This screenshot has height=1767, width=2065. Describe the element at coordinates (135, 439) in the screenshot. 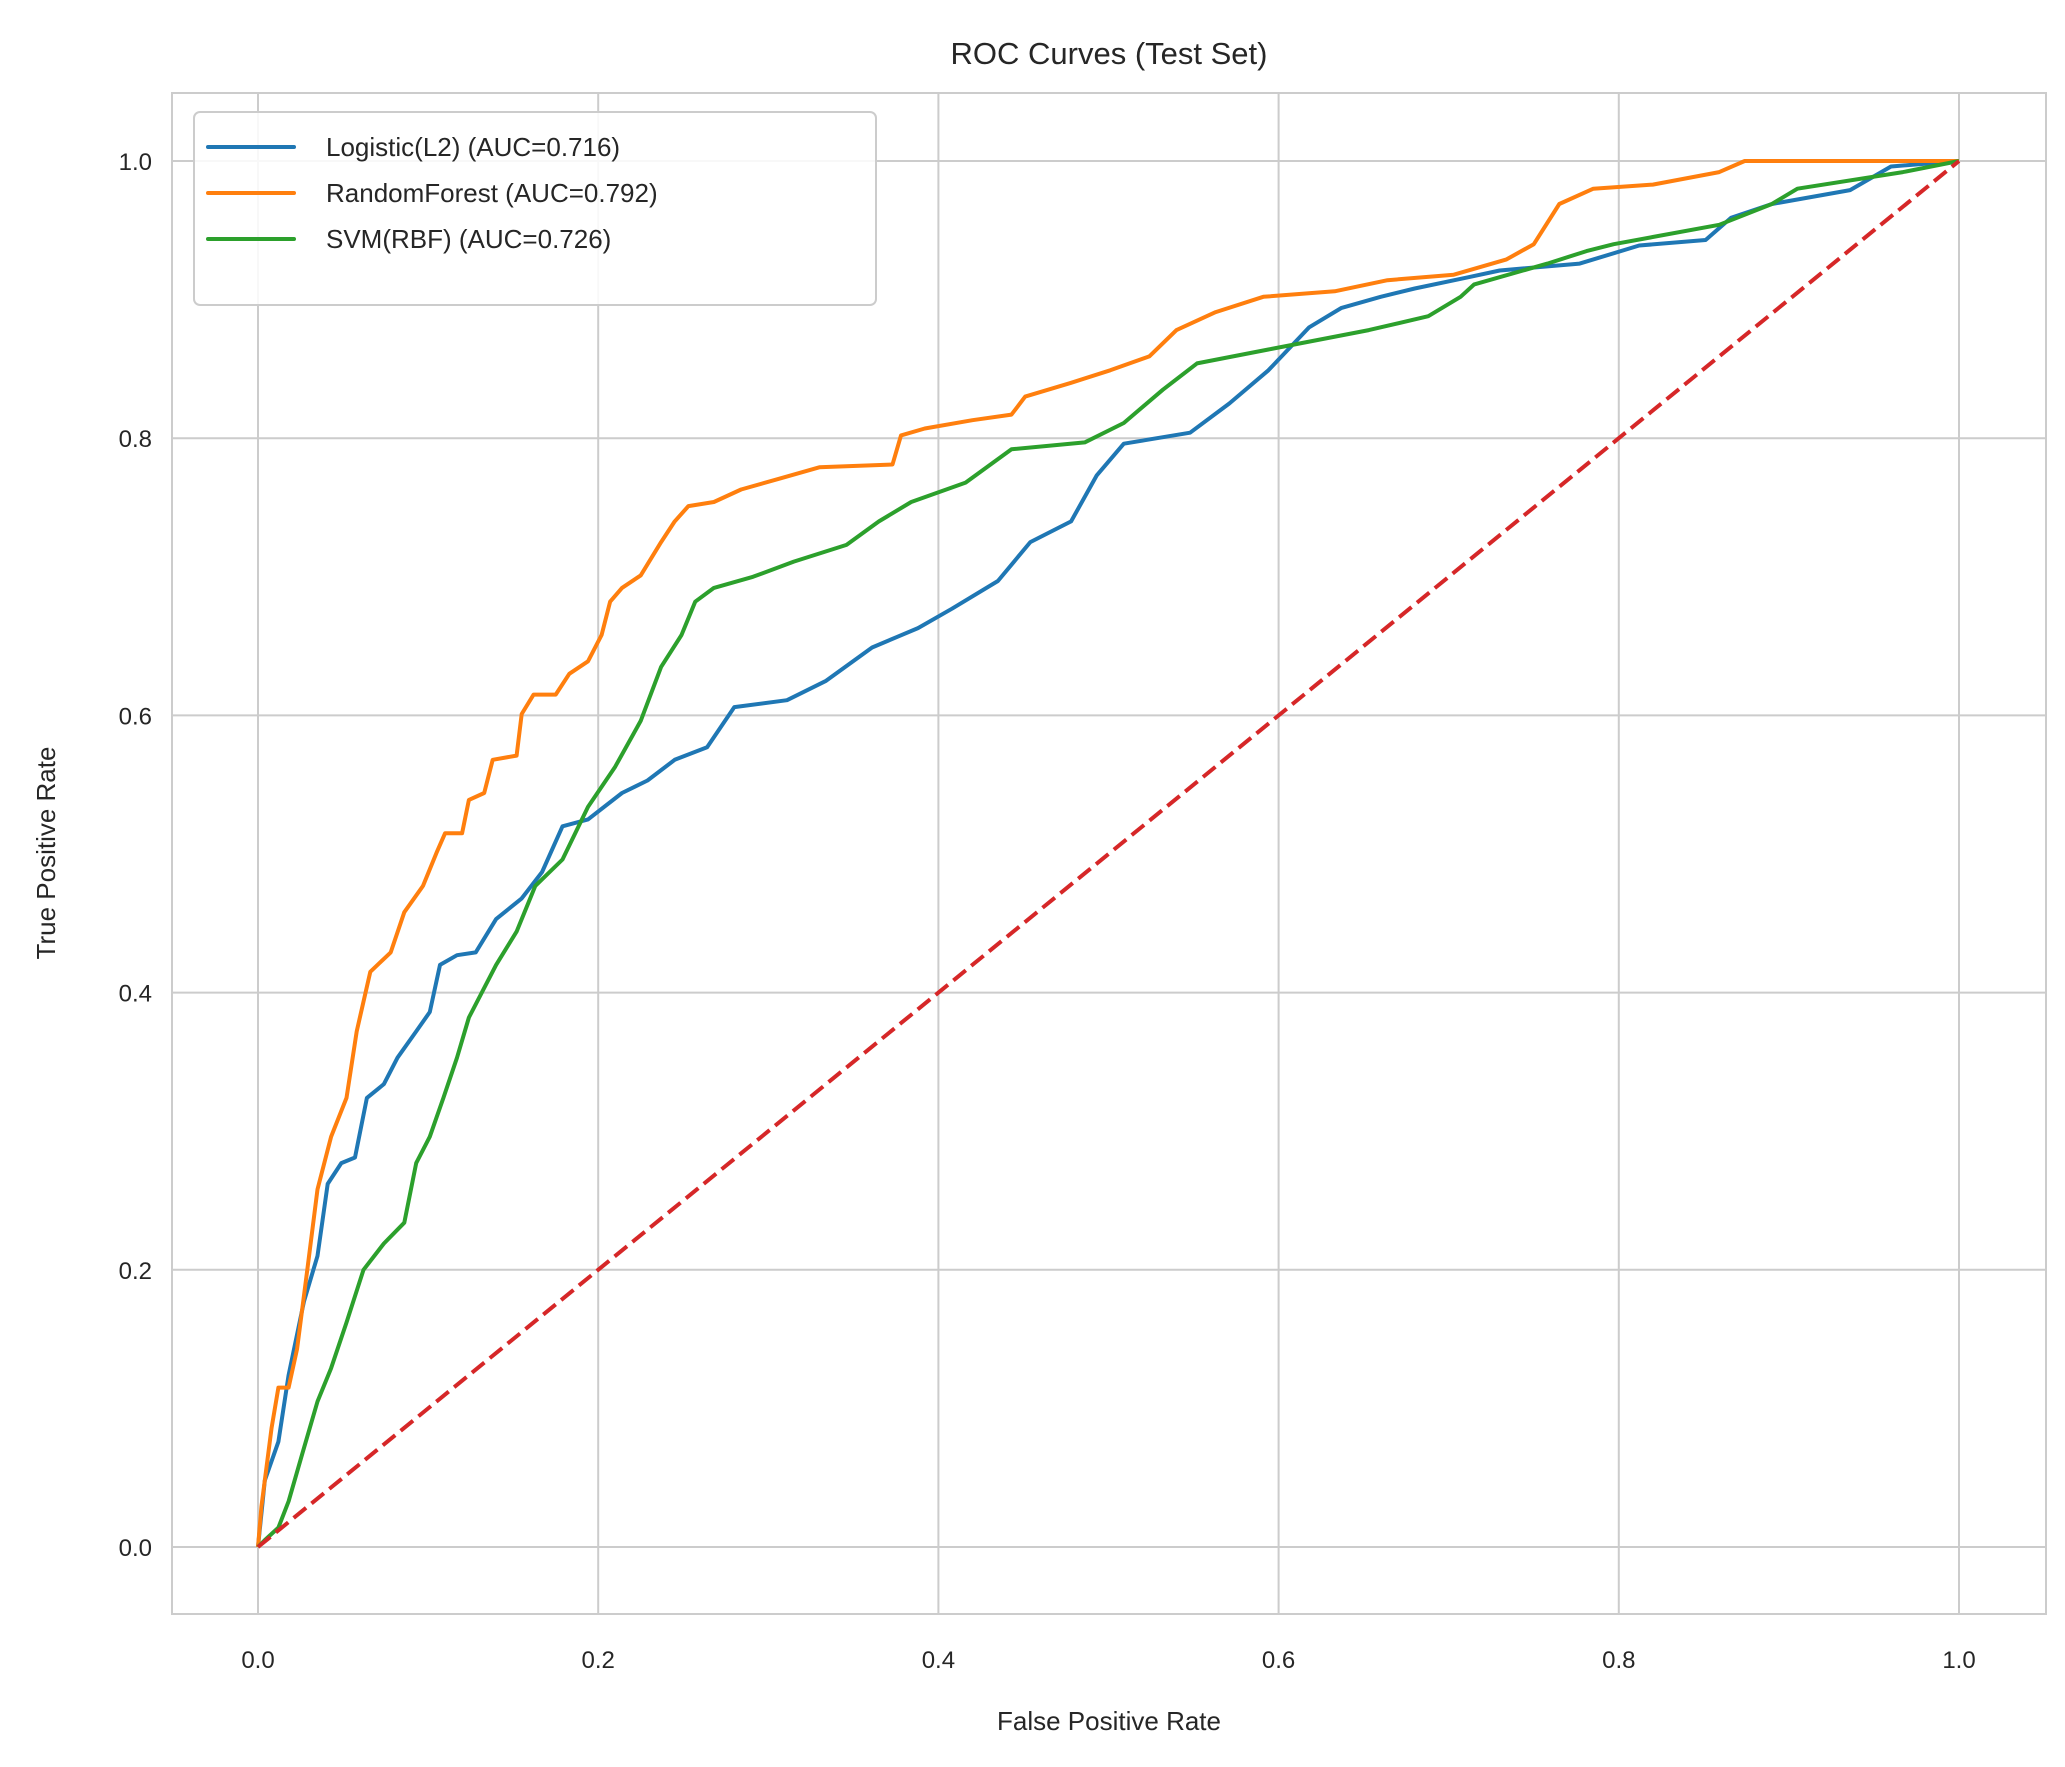

I see `y-tick-label: 0.8` at that location.